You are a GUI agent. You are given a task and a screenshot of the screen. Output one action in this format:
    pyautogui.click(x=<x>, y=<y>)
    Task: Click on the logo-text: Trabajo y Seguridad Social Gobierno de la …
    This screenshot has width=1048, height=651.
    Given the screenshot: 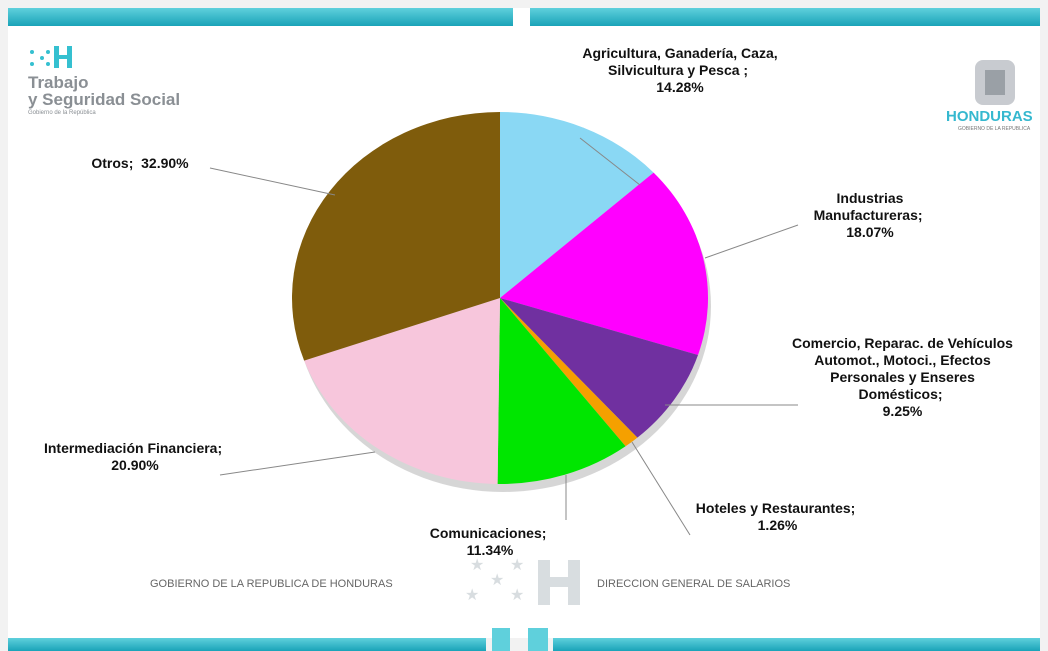 What is the action you would take?
    pyautogui.click(x=104, y=96)
    